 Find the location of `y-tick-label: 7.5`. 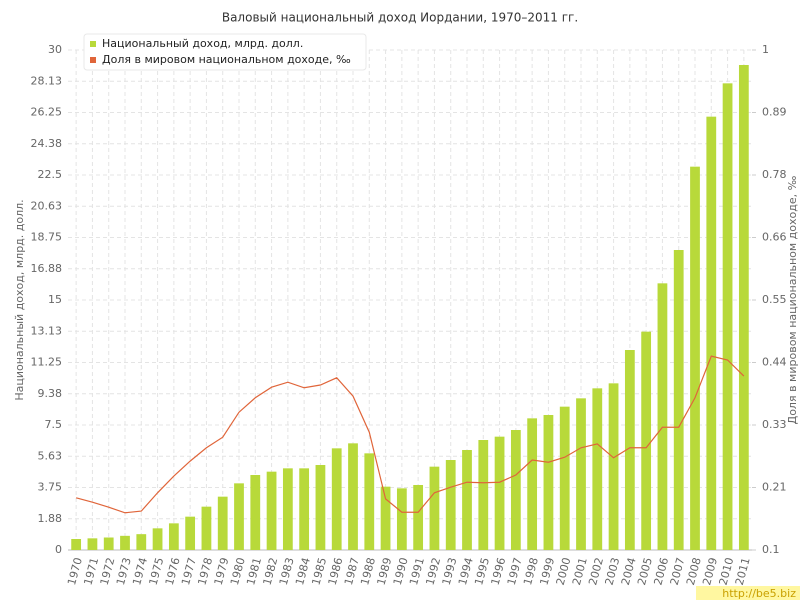

y-tick-label: 7.5 is located at coordinates (54, 424).